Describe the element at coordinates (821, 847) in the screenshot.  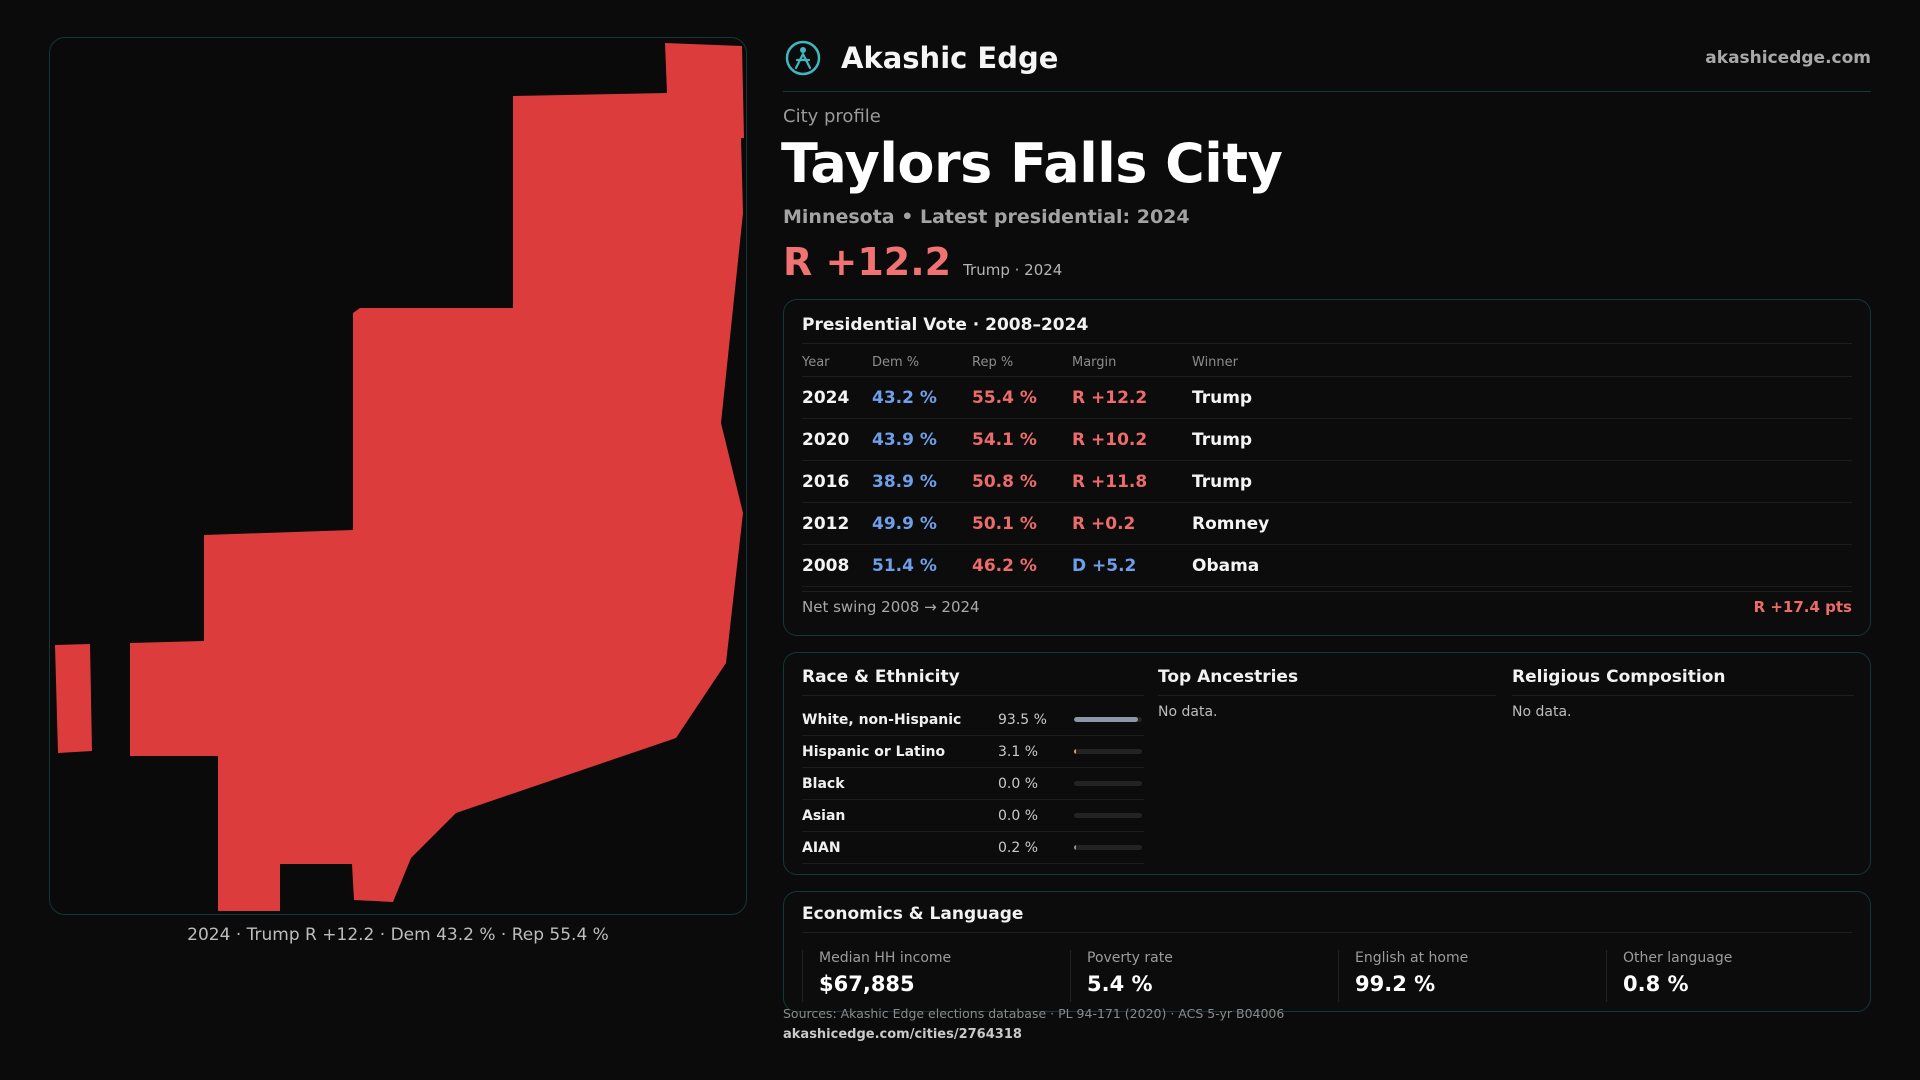
I see `race-label: AIAN` at that location.